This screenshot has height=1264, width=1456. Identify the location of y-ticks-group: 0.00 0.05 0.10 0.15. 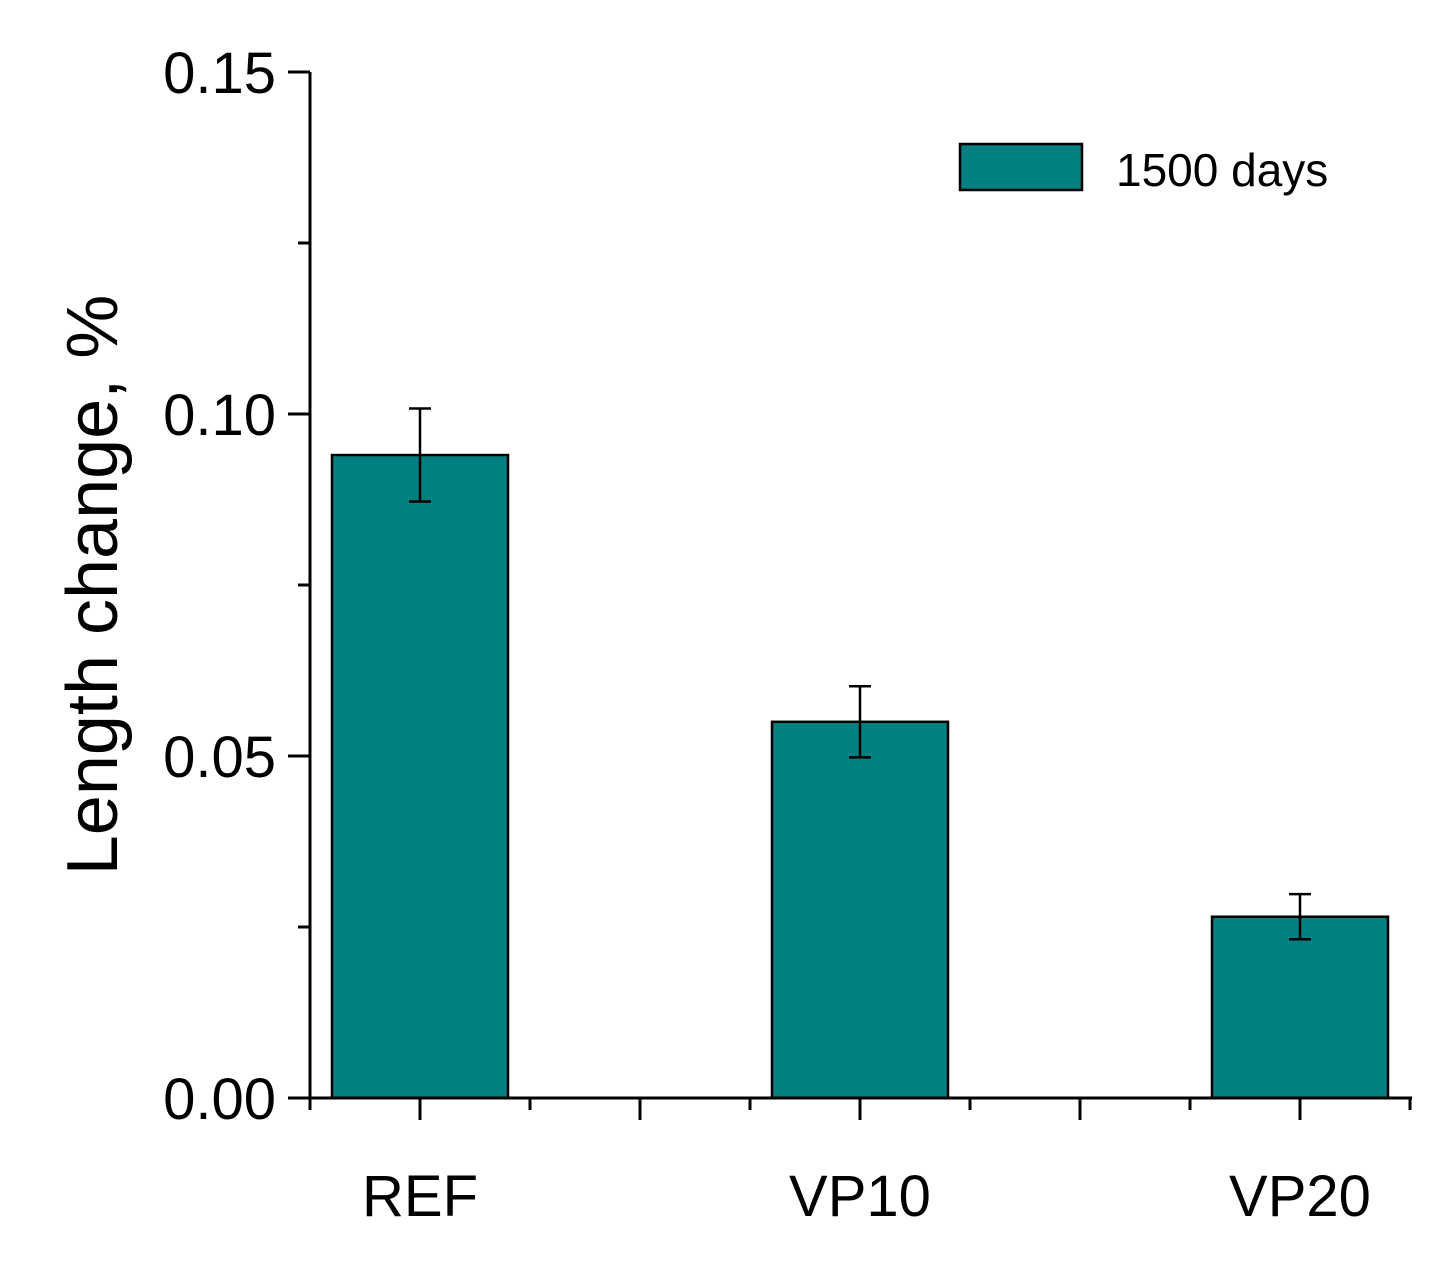
(236, 586).